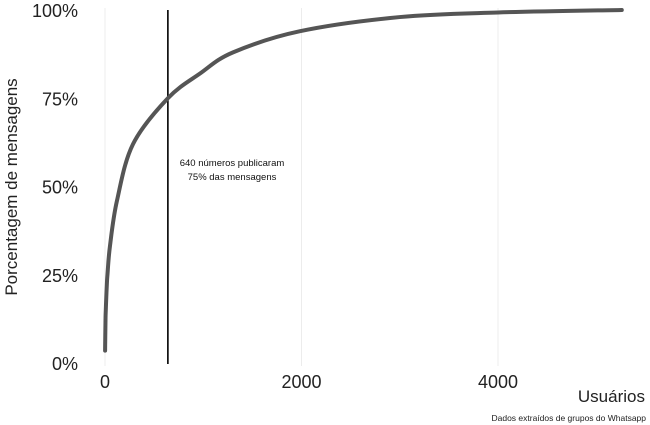 This screenshot has height=425, width=650. I want to click on y-tick-label: 25%, so click(60, 276).